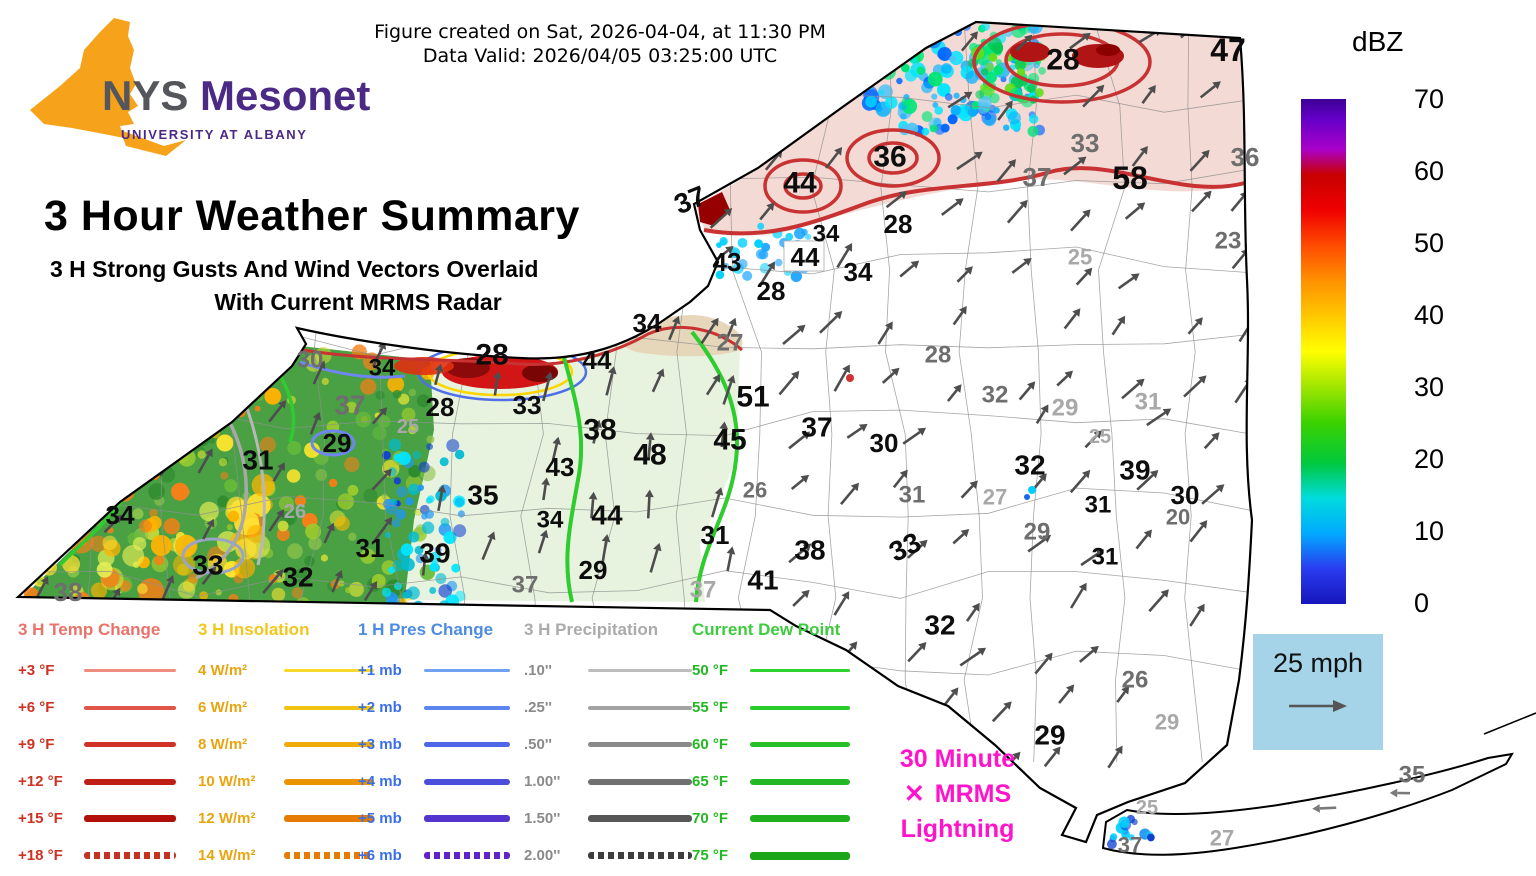 The width and height of the screenshot is (1536, 876). What do you see at coordinates (97, 744) in the screenshot?
I see `legend-item: +9 °F` at bounding box center [97, 744].